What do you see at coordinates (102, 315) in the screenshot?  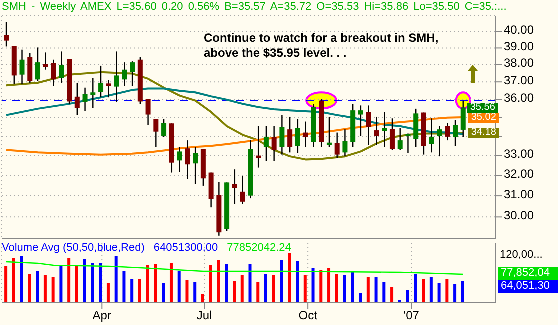 I see `x-tick-label: Apr` at bounding box center [102, 315].